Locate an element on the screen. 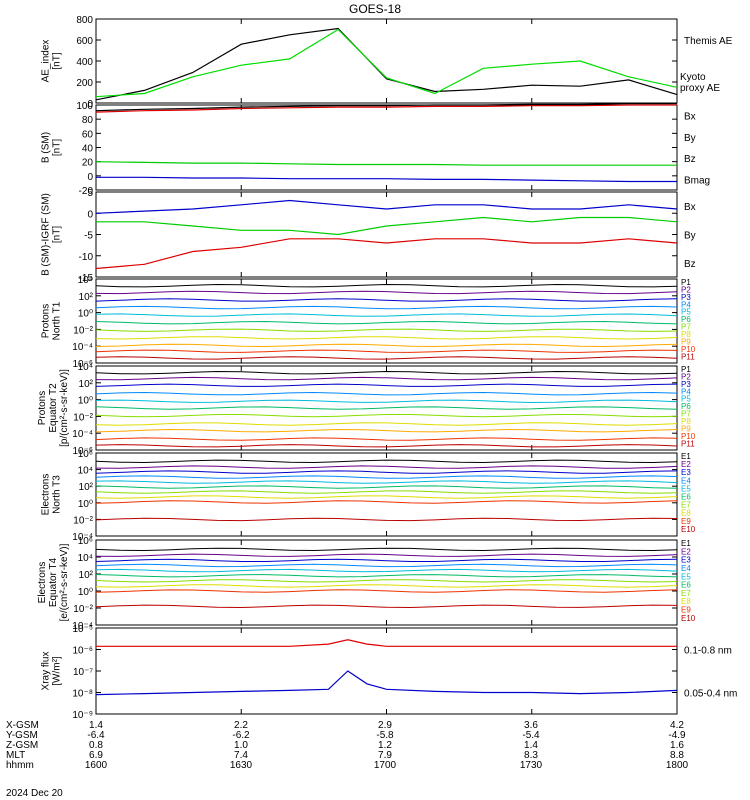 This screenshot has height=800, width=750. legend-label: Bmag is located at coordinates (697, 180).